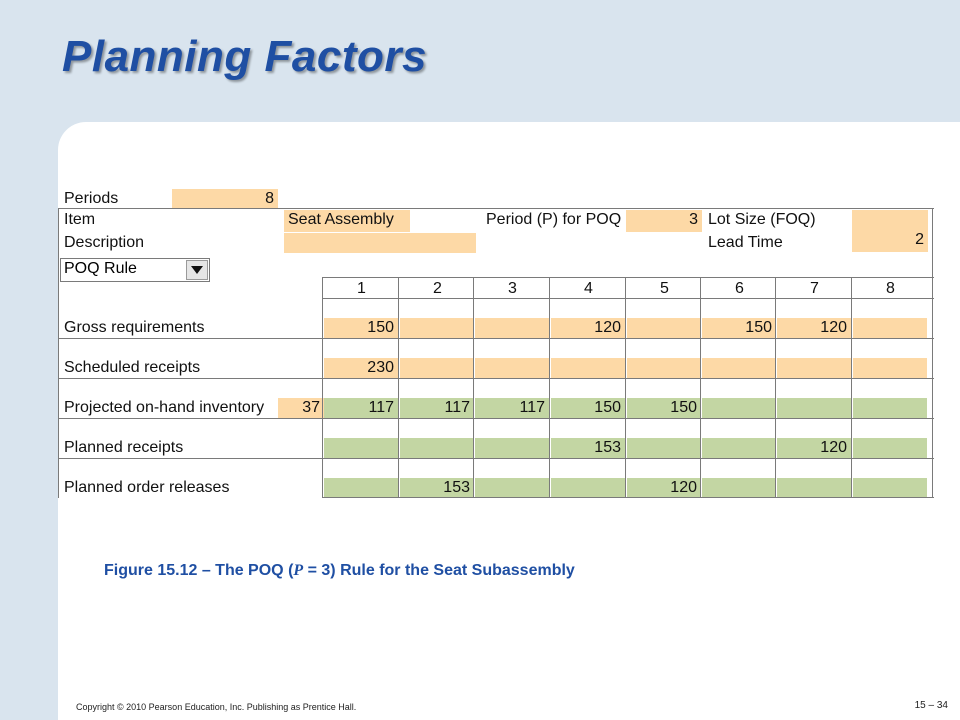 The height and width of the screenshot is (720, 960). I want to click on slide-title: Planning Factors, so click(244, 56).